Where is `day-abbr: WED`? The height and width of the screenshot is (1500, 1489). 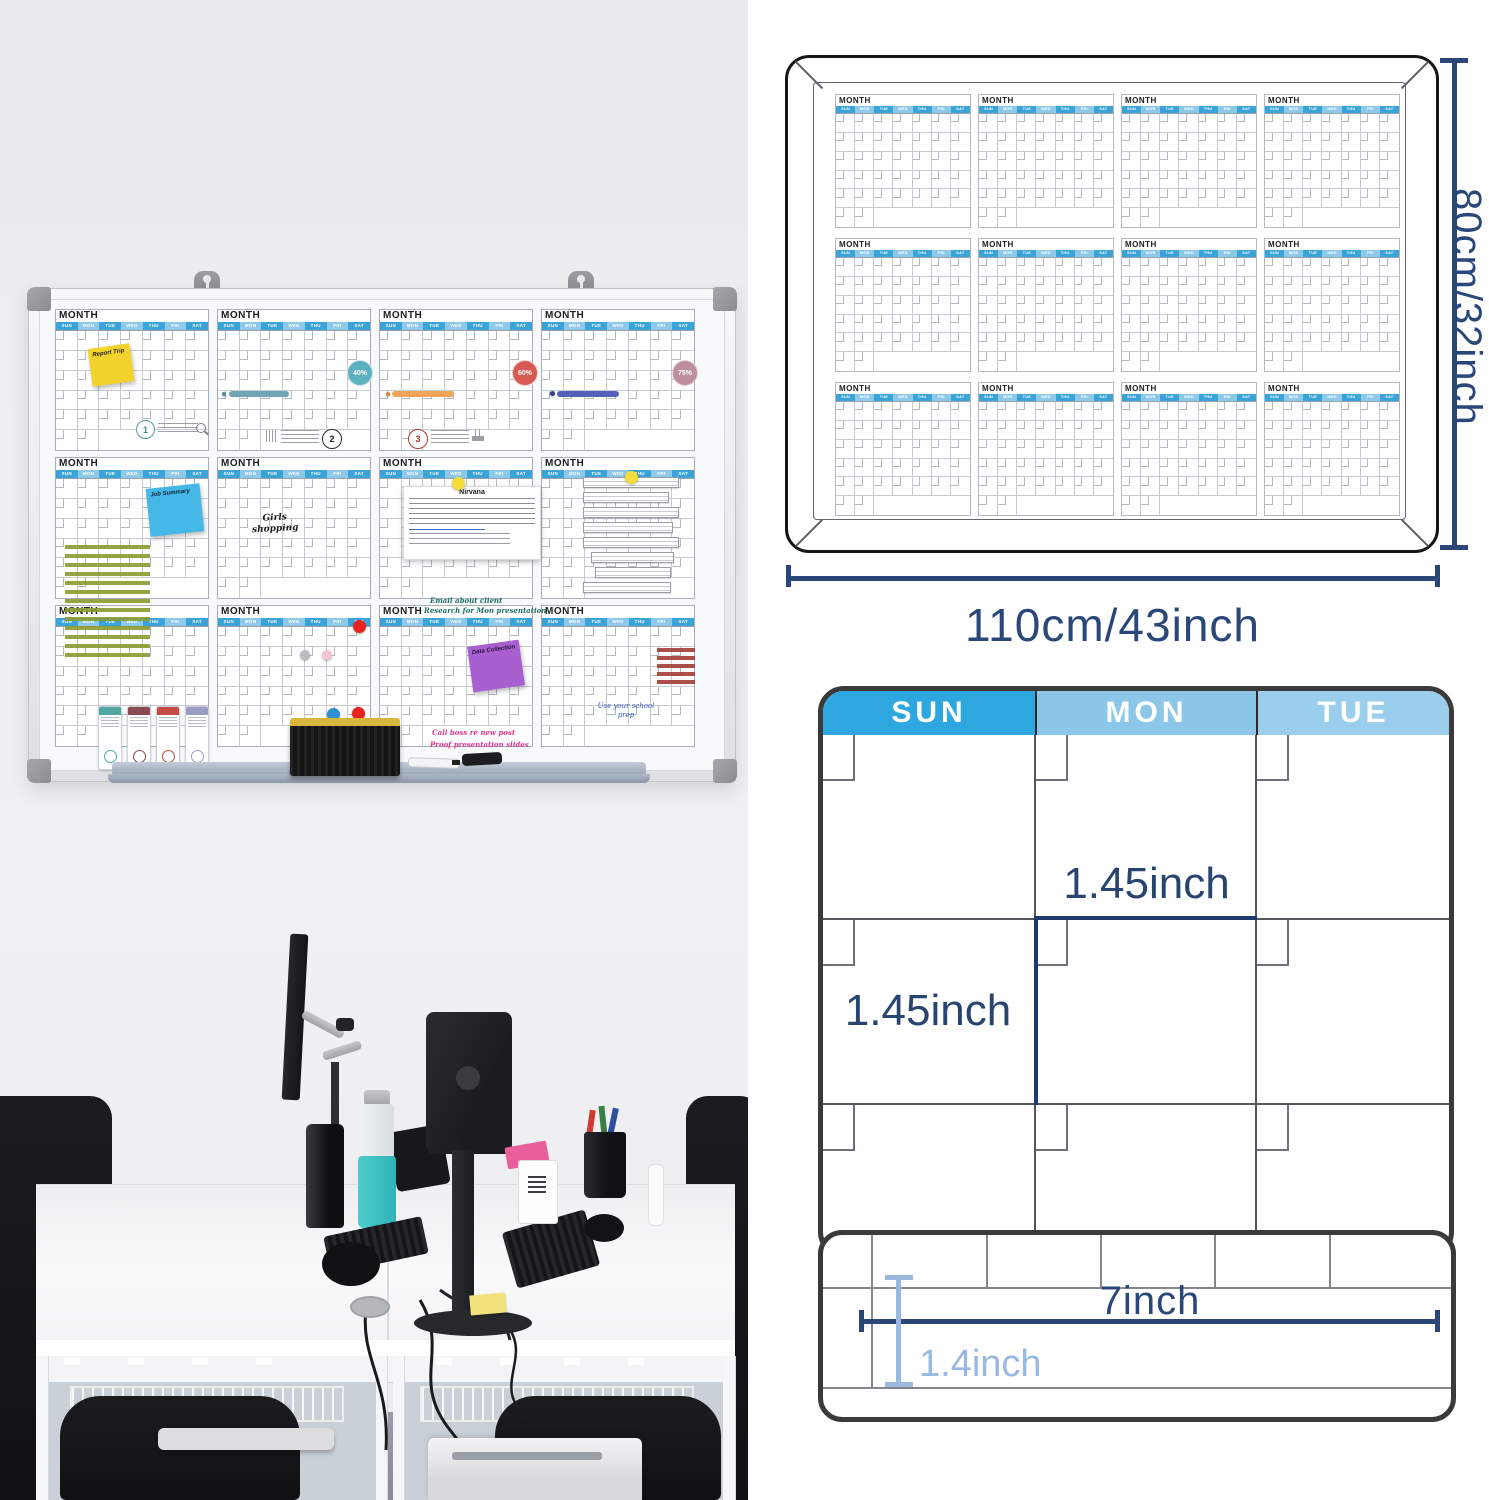
day-abbr: WED is located at coordinates (618, 474).